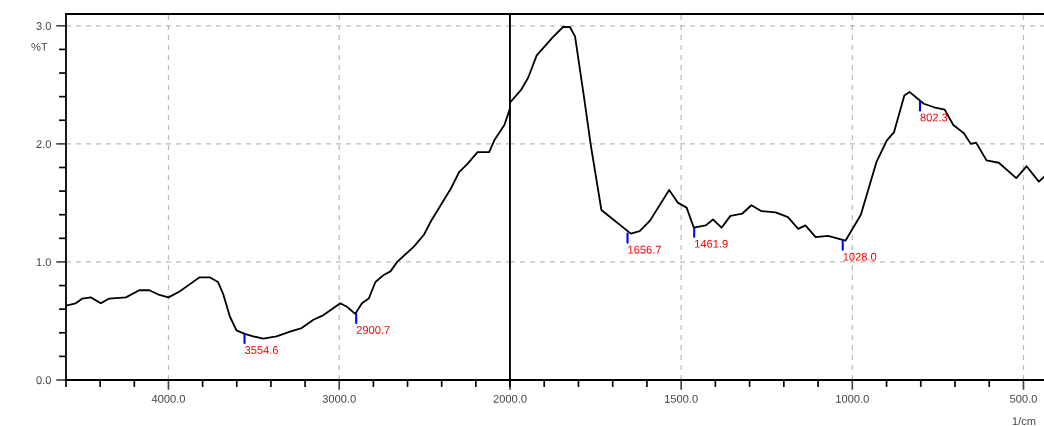  Describe the element at coordinates (261, 350) in the screenshot. I see `annotation: 3554.6` at that location.